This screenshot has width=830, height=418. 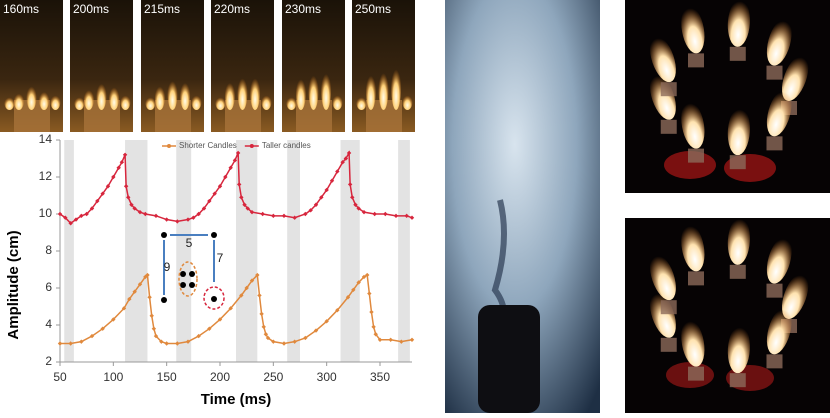 I want to click on y-tick-label: 4, so click(x=48, y=324).